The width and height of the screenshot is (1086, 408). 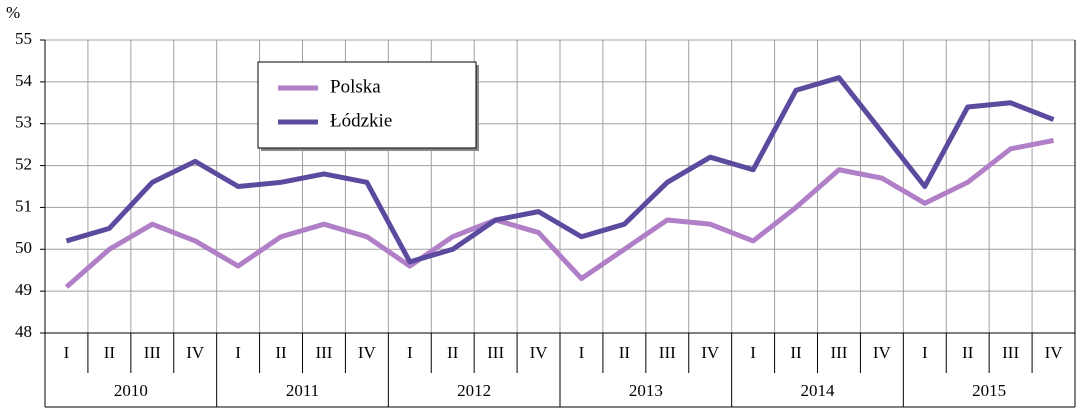 What do you see at coordinates (646, 390) in the screenshot?
I see `group-label: 2013` at bounding box center [646, 390].